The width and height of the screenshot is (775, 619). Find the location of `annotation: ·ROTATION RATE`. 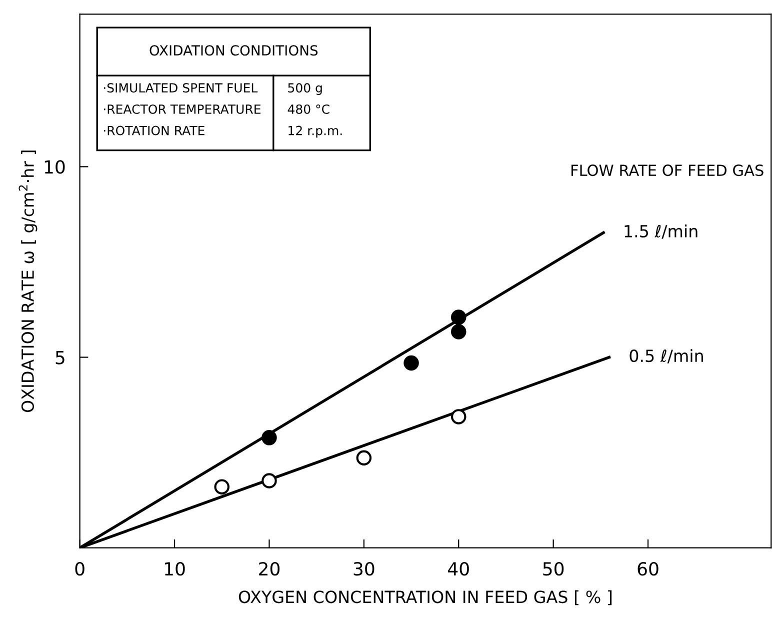

annotation: ·ROTATION RATE is located at coordinates (154, 131).